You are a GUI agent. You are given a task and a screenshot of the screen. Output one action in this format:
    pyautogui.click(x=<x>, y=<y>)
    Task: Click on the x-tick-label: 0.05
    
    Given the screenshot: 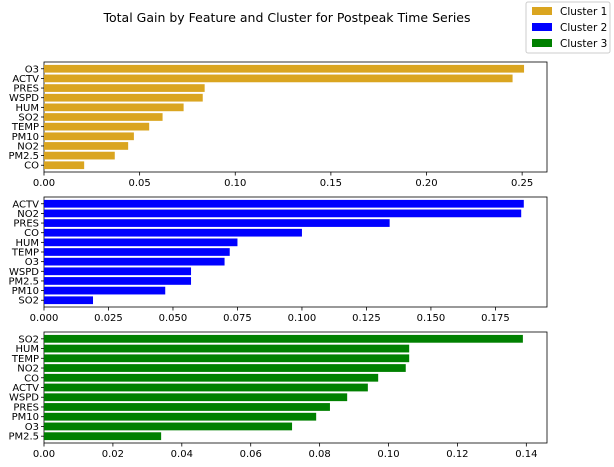 What is the action you would take?
    pyautogui.click(x=139, y=183)
    